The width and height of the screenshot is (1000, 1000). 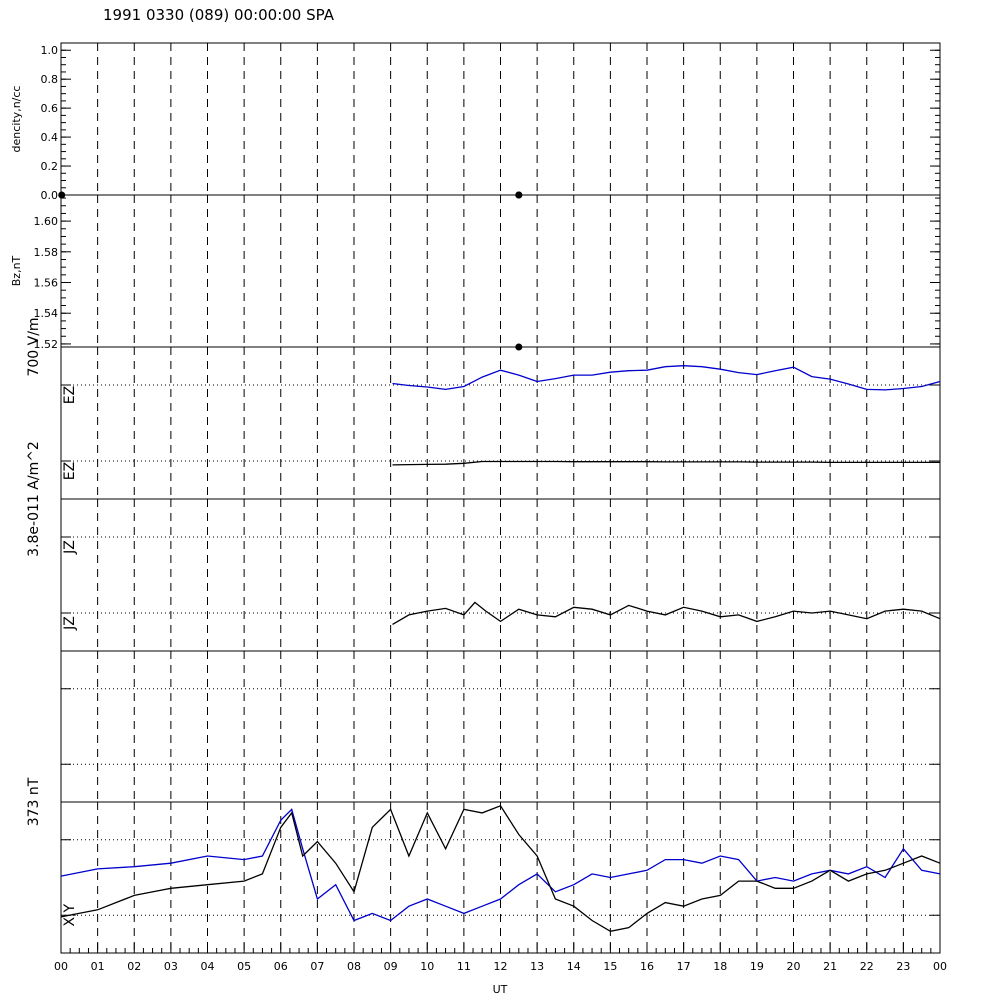 I want to click on y-tick-label: 0.0, so click(x=50, y=195).